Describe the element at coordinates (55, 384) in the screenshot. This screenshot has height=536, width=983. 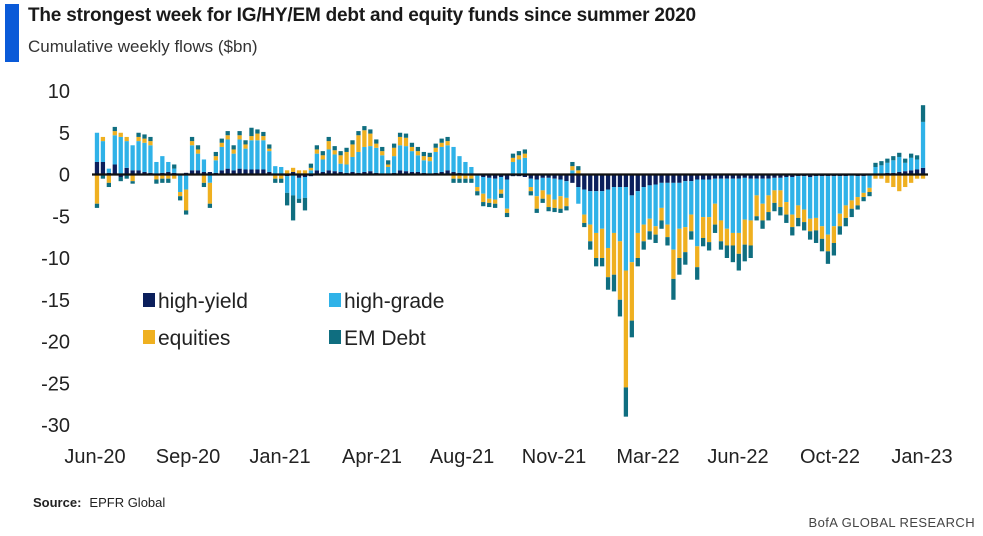
I see `y-tick-label: -25` at that location.